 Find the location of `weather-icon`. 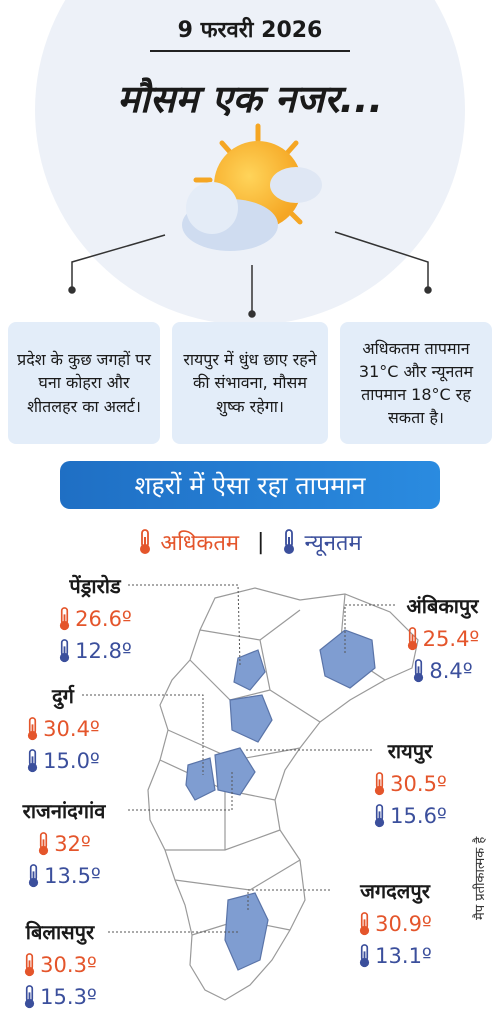

weather-icon is located at coordinates (252, 187).